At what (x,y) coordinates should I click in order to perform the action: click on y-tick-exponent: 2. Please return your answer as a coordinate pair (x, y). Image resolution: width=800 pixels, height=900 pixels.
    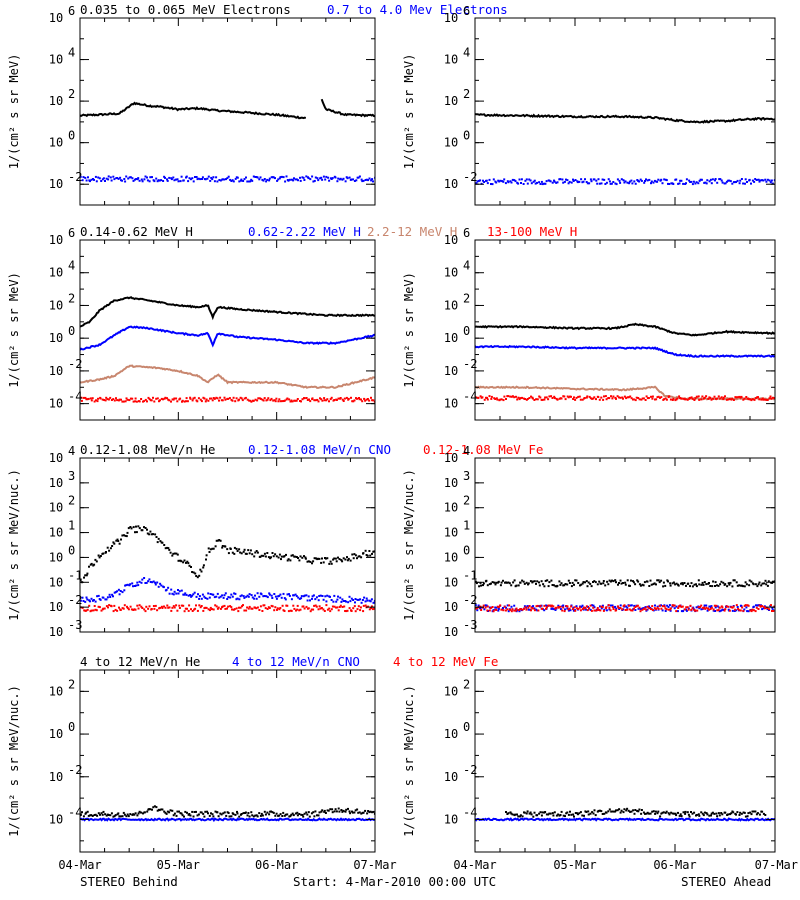
    Looking at the image, I should click on (466, 501).